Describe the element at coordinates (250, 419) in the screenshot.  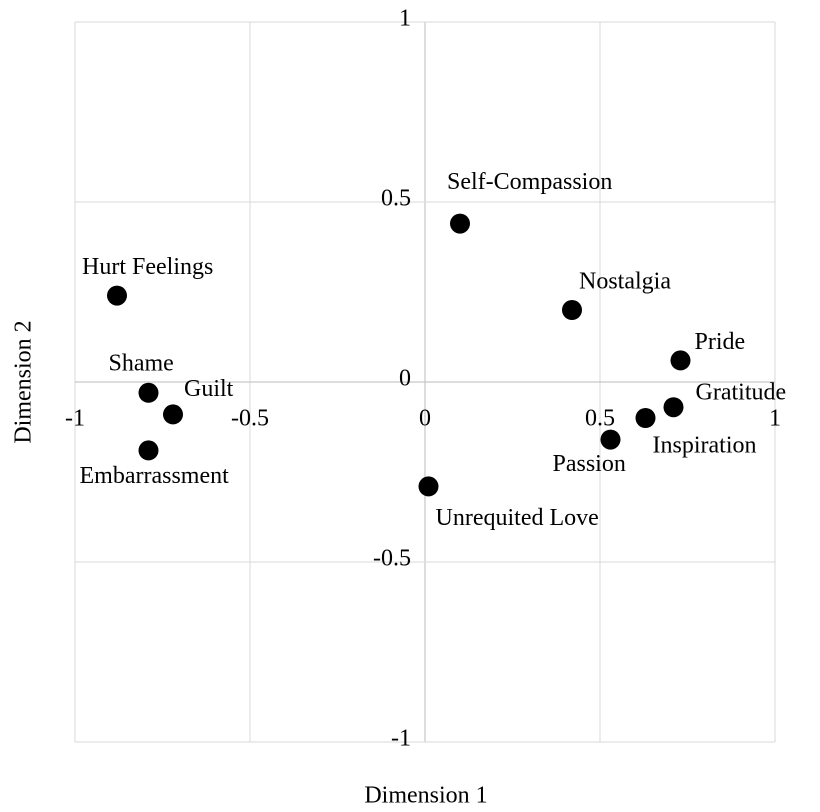
I see `x-tick-label: -0.5` at that location.